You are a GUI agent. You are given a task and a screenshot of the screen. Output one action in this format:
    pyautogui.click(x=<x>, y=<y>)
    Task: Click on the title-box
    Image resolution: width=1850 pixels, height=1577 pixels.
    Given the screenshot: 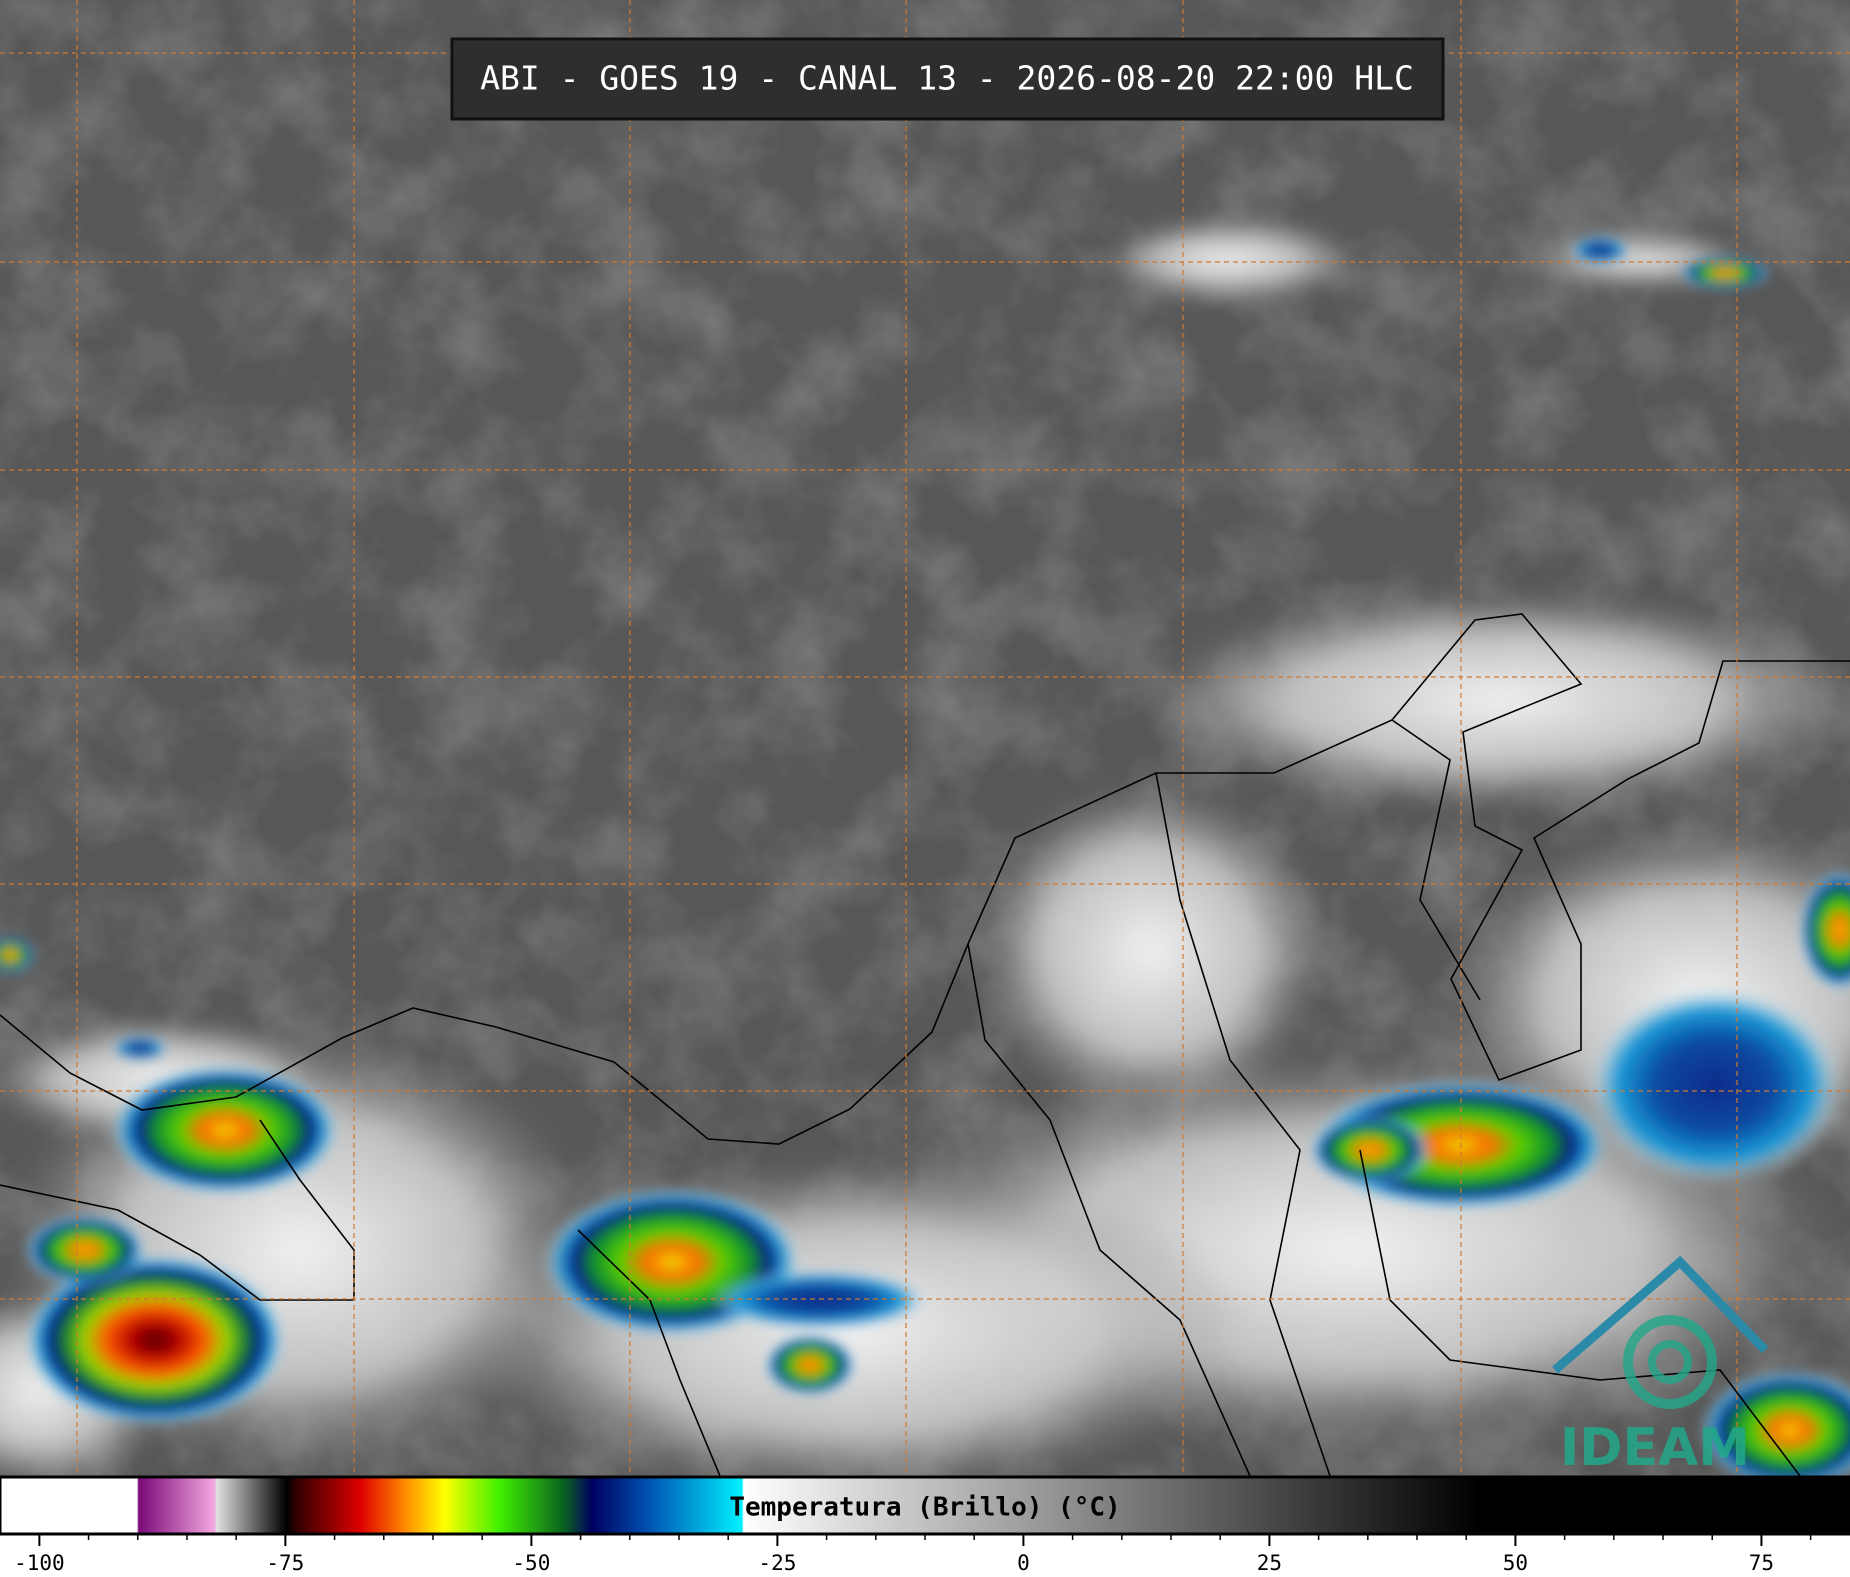 What is the action you would take?
    pyautogui.click(x=947, y=79)
    